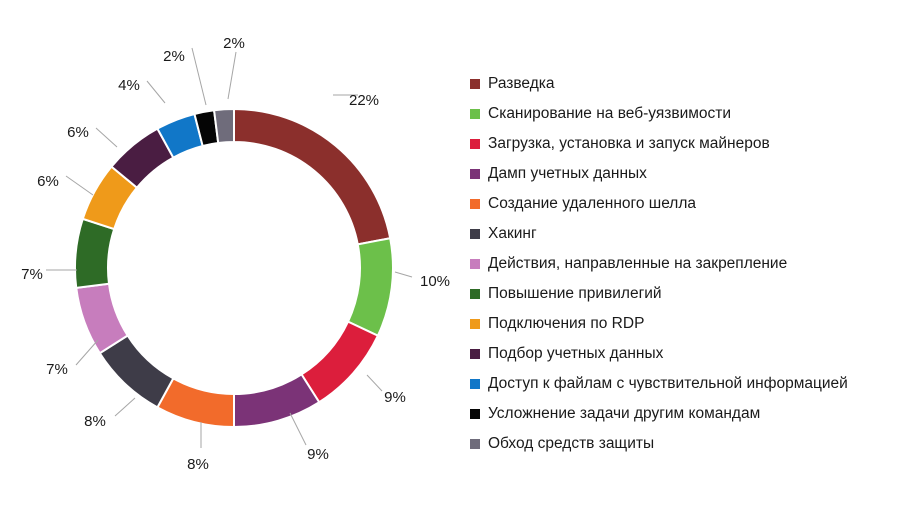 The height and width of the screenshot is (527, 900). I want to click on data-label-2: 10%, so click(435, 281).